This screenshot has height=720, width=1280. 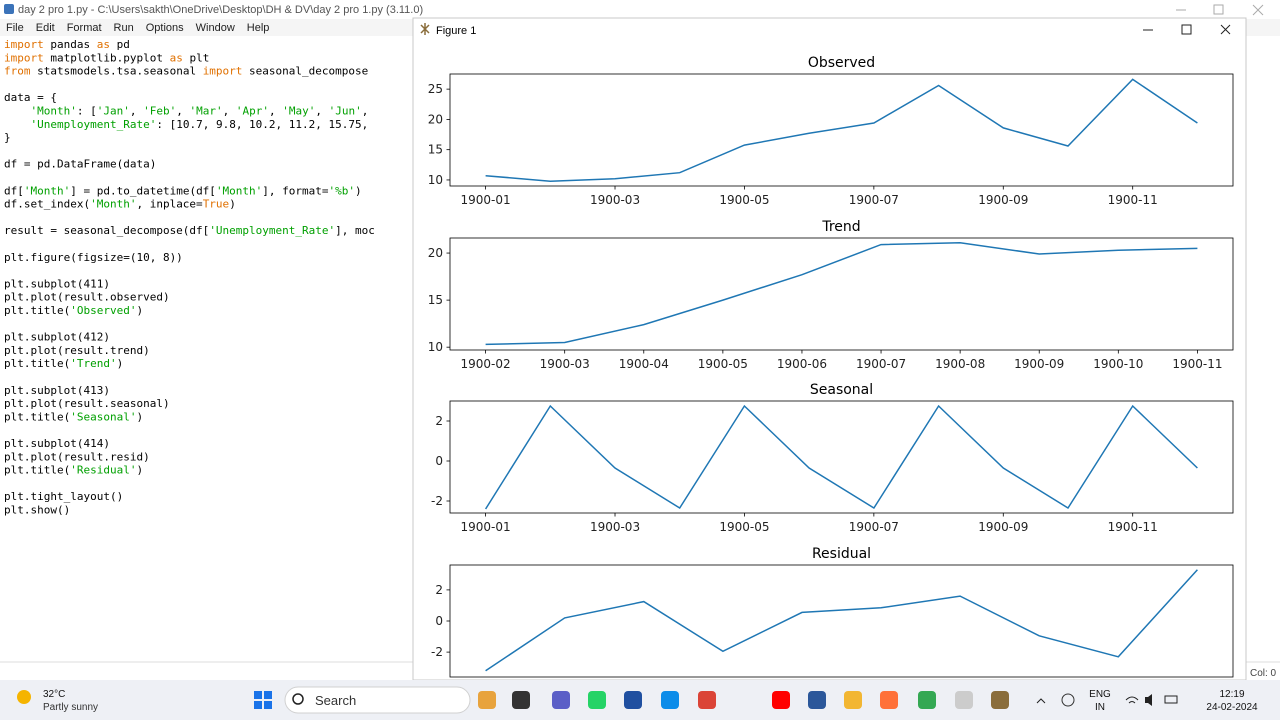 What do you see at coordinates (57, 283) in the screenshot?
I see `code-line: plt.subplot(411)` at bounding box center [57, 283].